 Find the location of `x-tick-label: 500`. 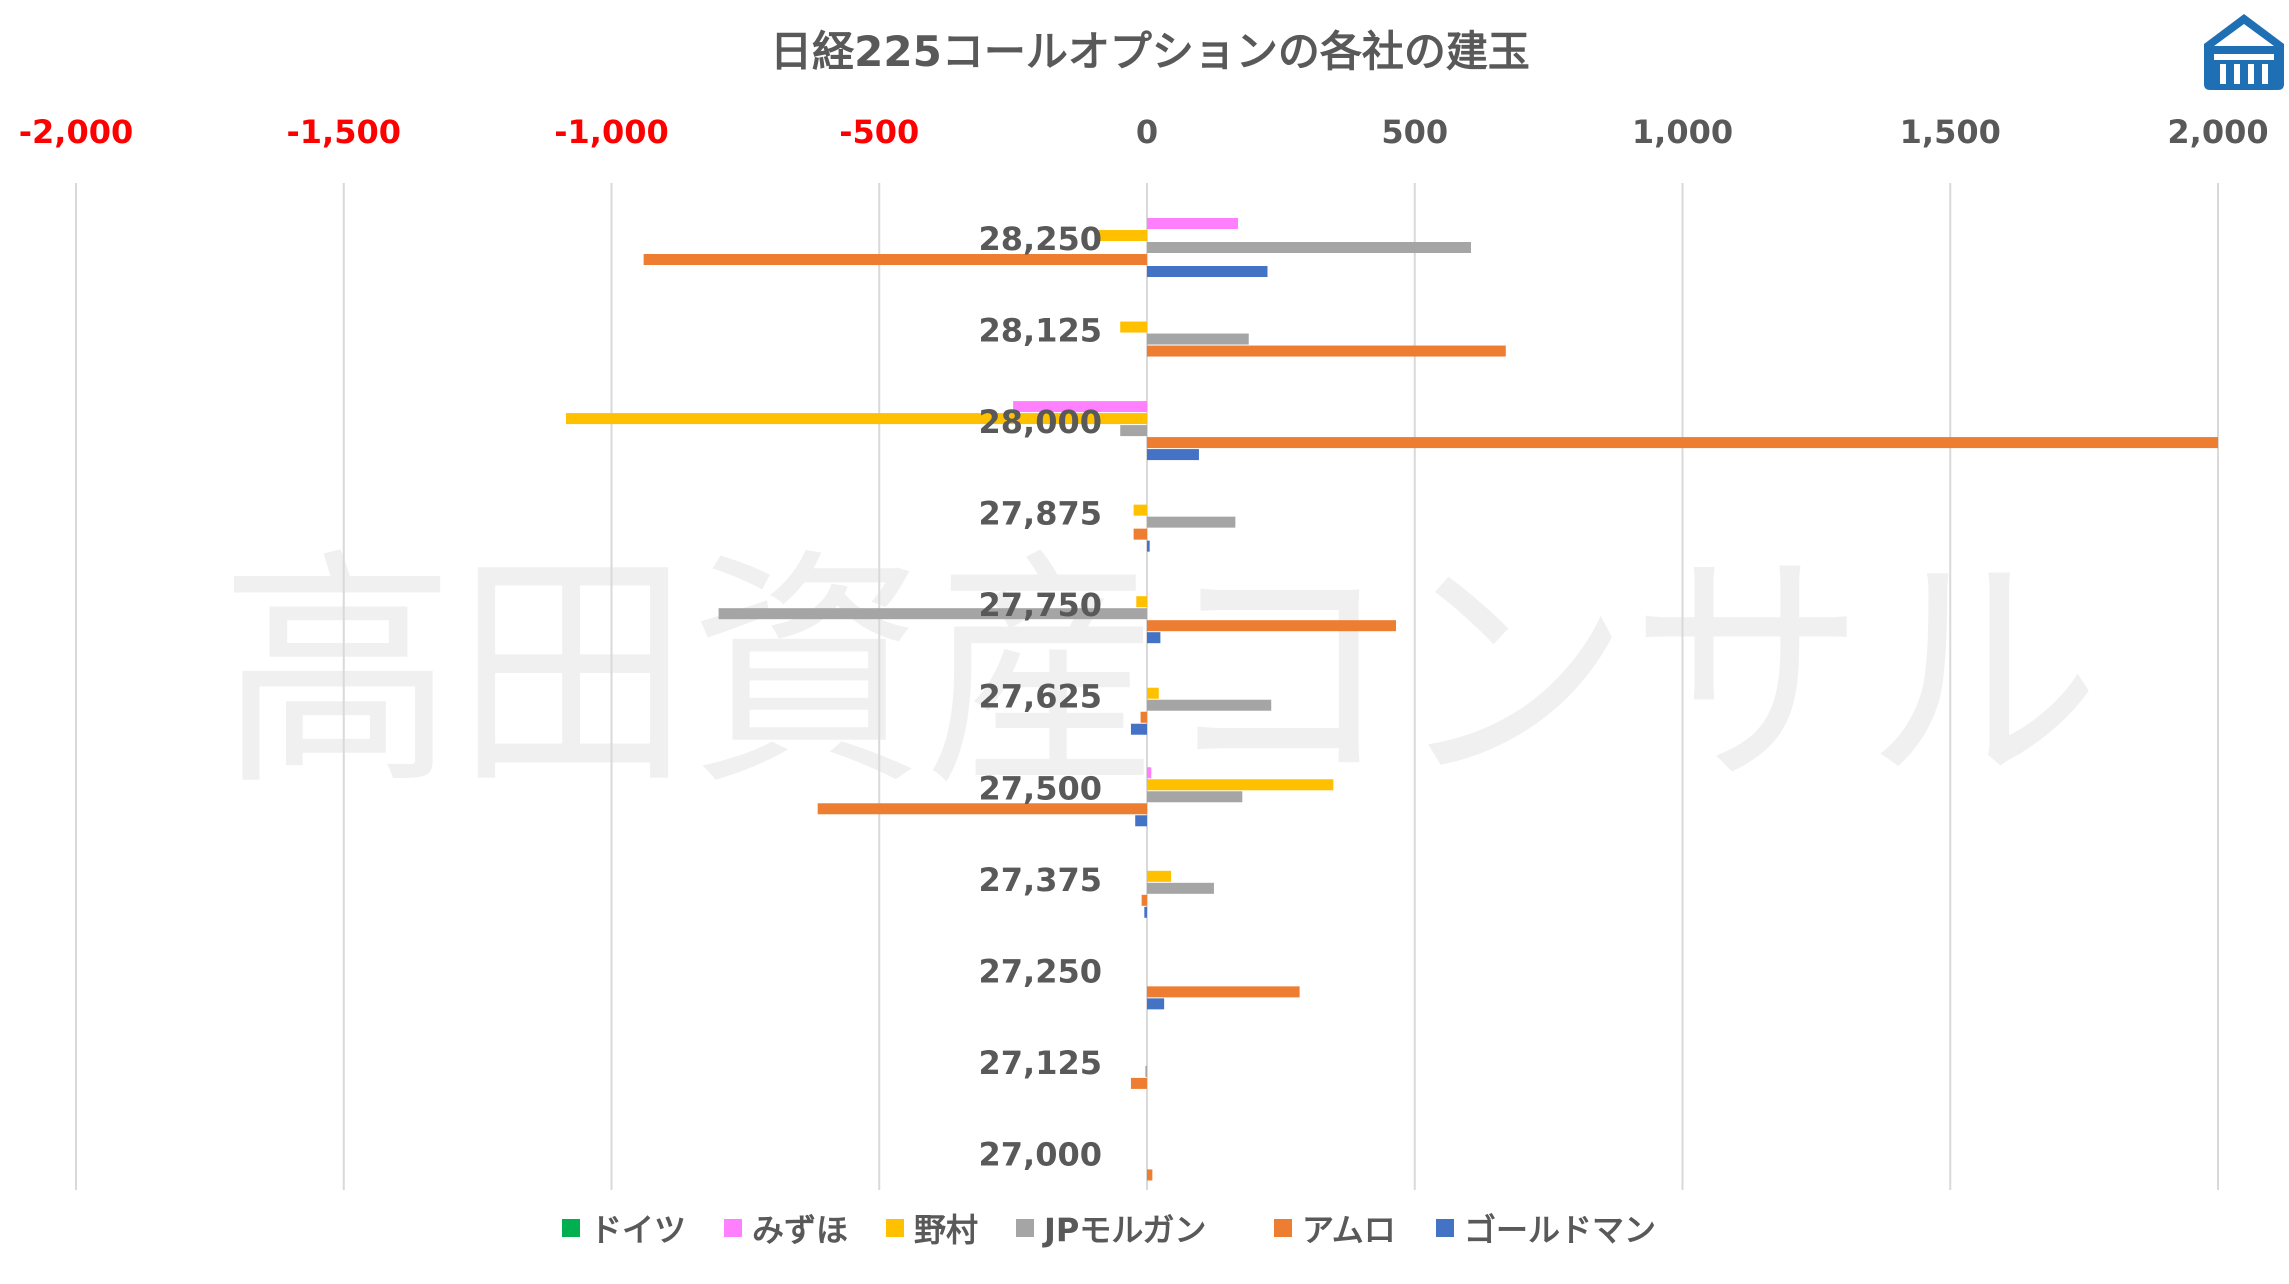

x-tick-label: 500 is located at coordinates (1414, 132).